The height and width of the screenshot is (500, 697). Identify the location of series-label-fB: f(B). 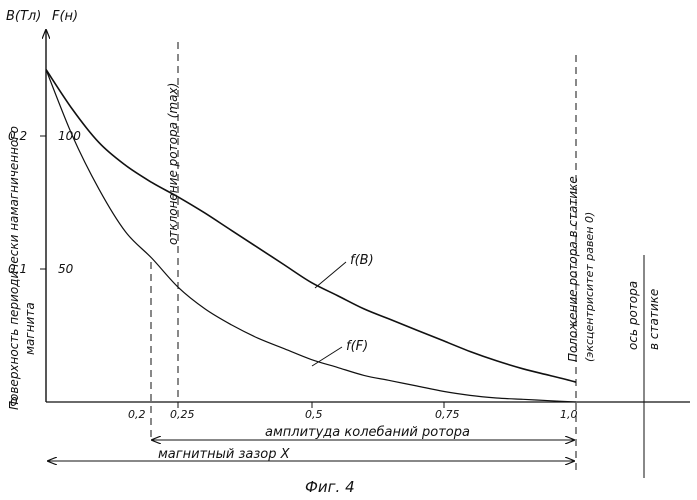
(362, 260).